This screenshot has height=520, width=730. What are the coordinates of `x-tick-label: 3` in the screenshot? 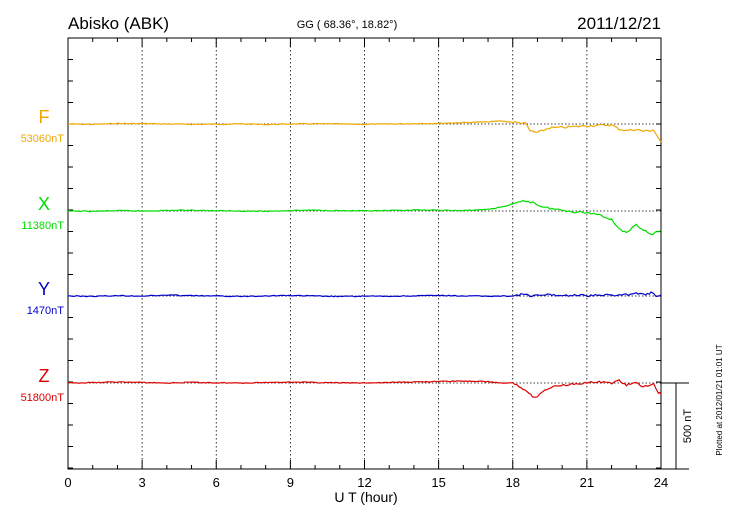 It's located at (142, 482).